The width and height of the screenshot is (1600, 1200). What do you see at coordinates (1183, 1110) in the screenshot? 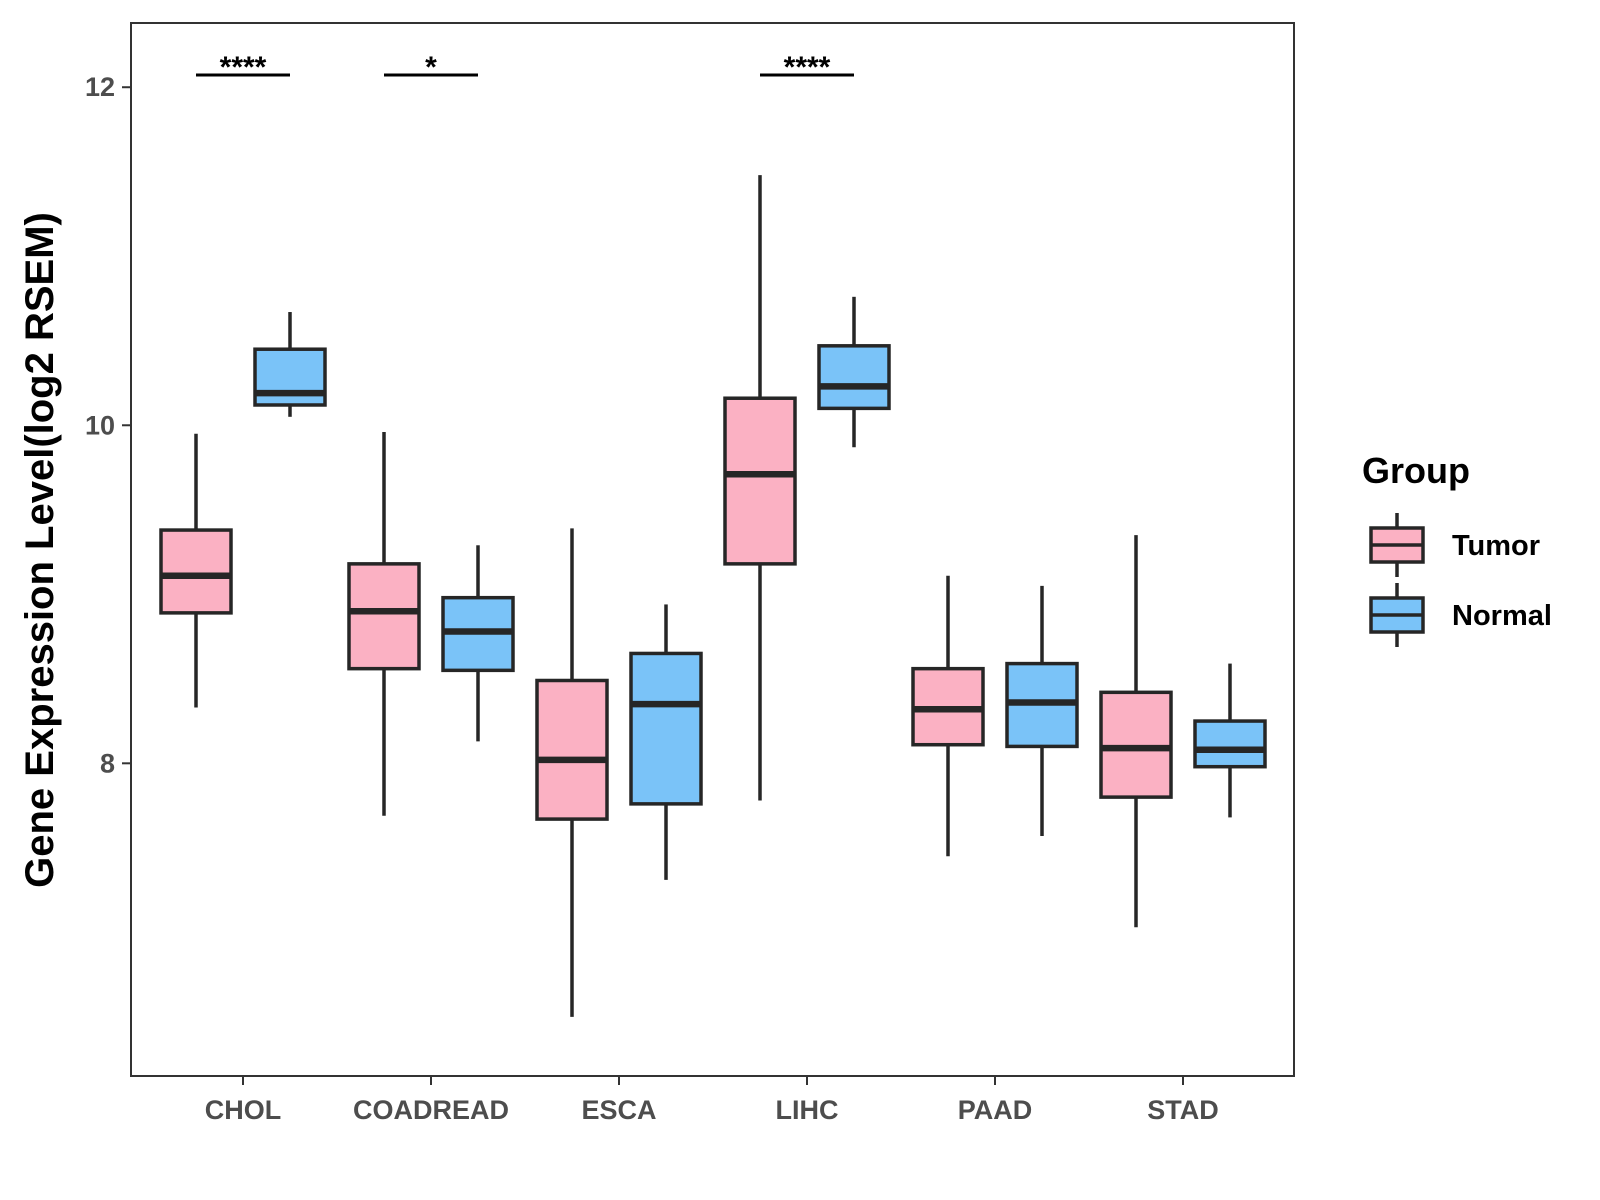
I see `x-tick-label-stad: STAD` at bounding box center [1183, 1110].